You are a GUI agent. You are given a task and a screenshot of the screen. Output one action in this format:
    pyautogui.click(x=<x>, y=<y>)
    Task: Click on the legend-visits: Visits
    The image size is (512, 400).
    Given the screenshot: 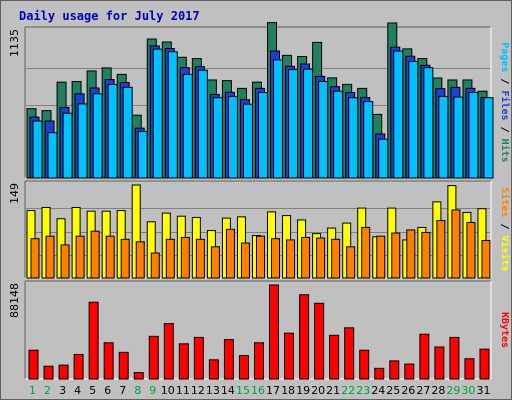 What is the action you would take?
    pyautogui.click(x=505, y=254)
    